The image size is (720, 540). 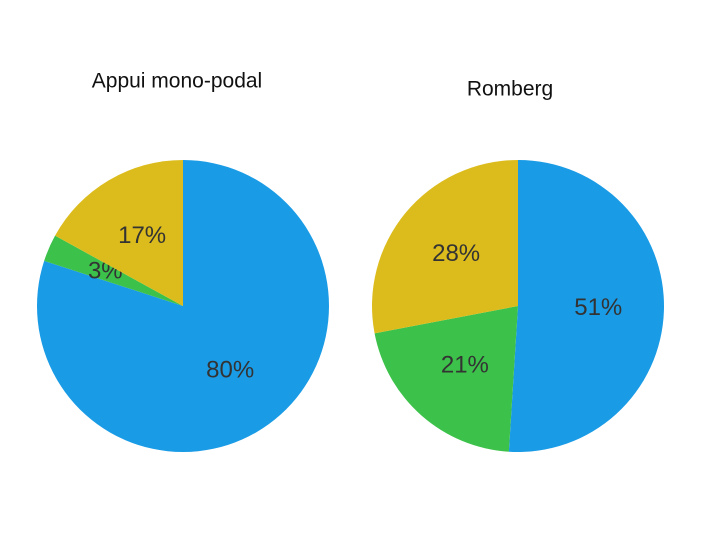 What do you see at coordinates (598, 307) in the screenshot?
I see `data-label: 51%` at bounding box center [598, 307].